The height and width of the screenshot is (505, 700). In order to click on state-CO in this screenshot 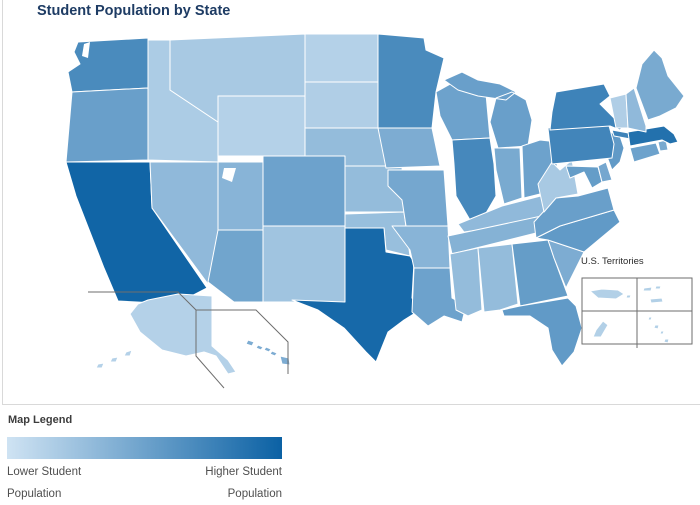, I will do `click(304, 191)`.